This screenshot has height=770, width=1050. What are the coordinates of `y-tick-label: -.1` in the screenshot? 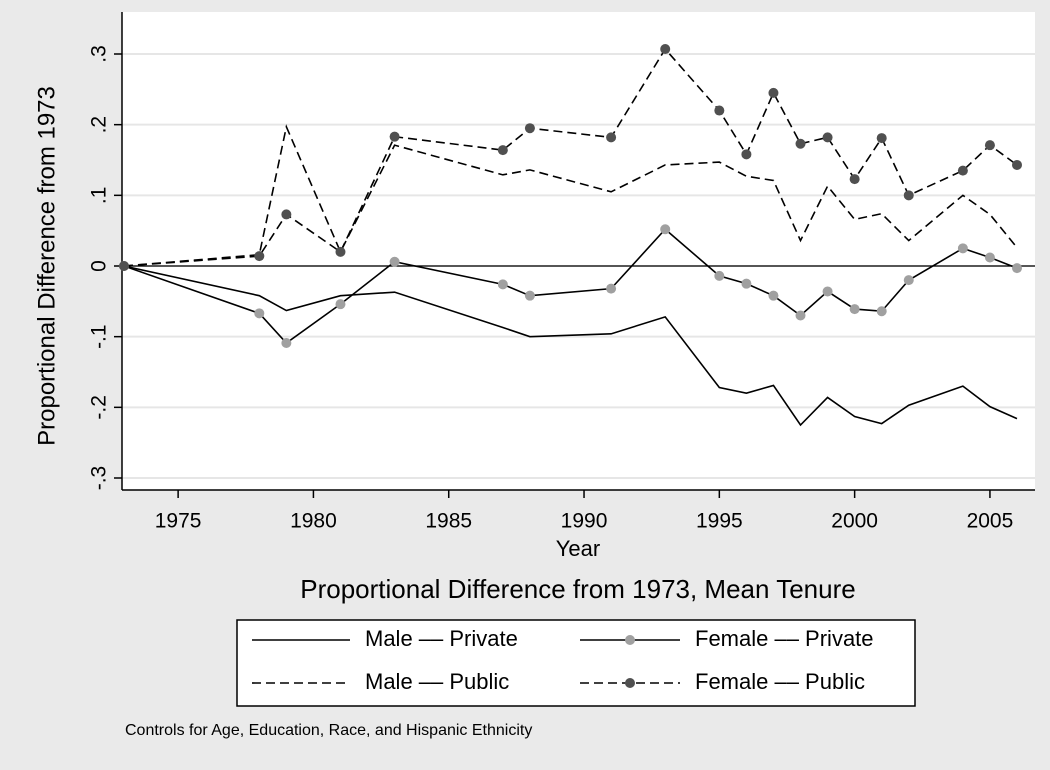 It's located at (99, 336).